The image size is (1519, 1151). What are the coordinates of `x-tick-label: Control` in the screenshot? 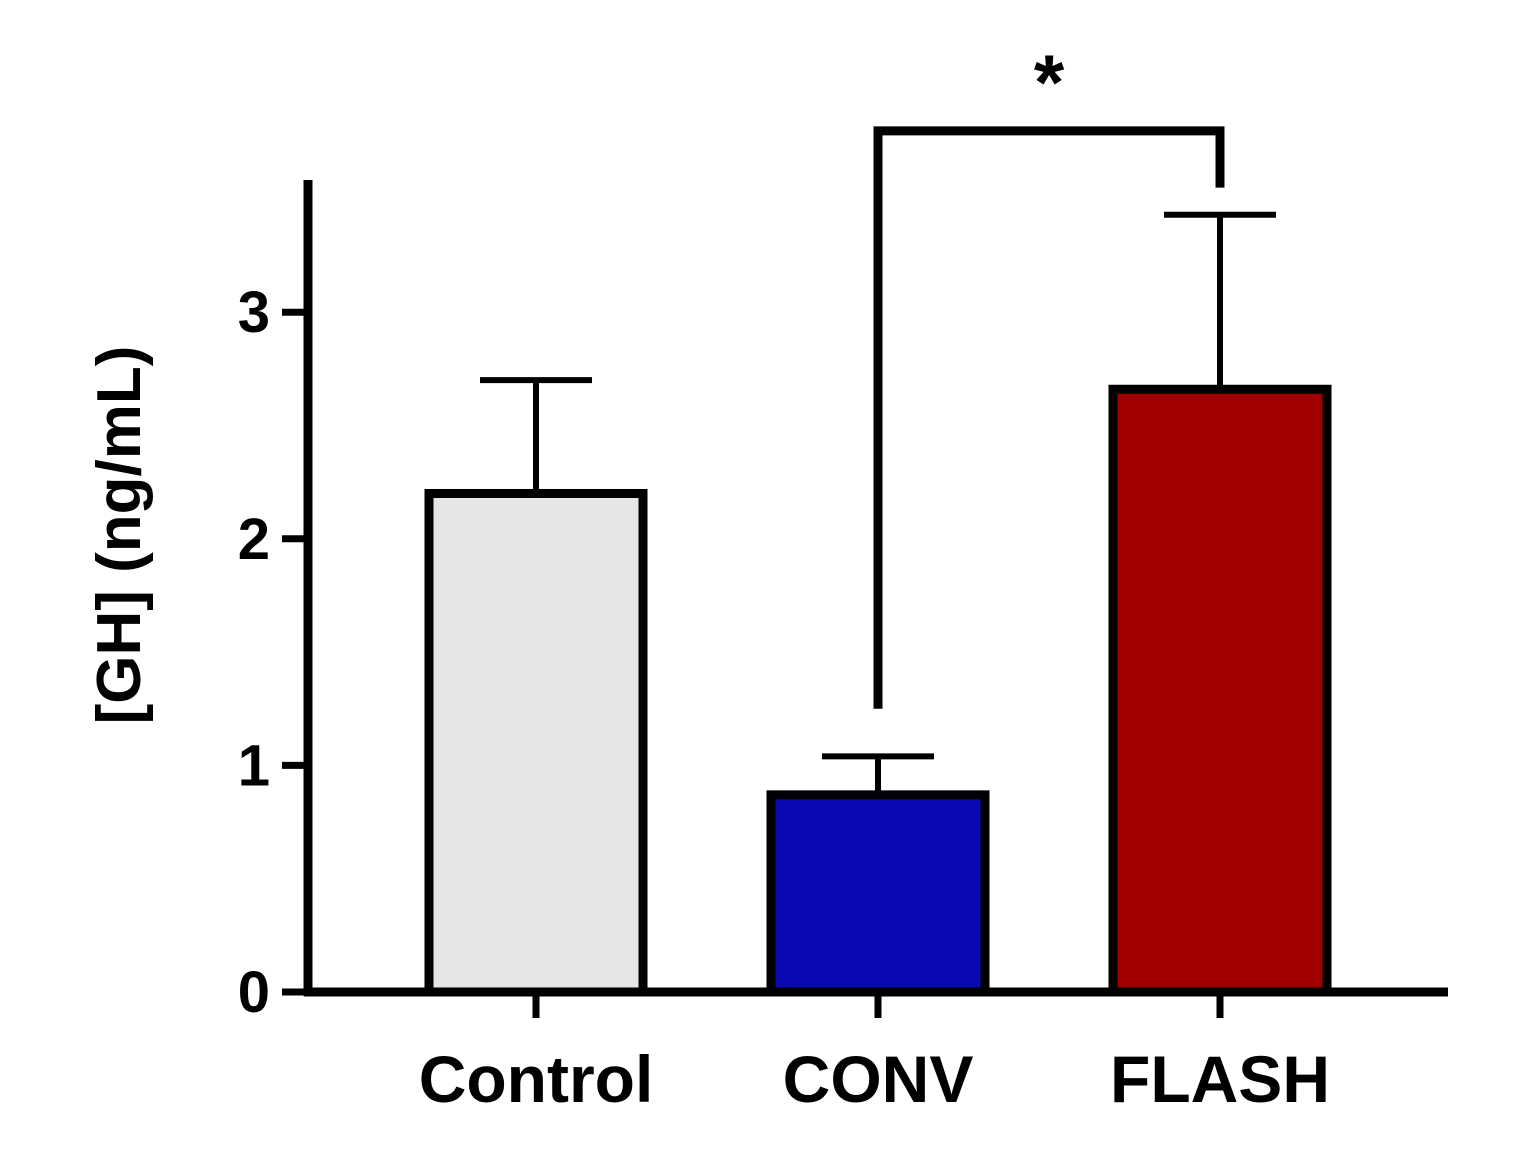 It's located at (536, 1079).